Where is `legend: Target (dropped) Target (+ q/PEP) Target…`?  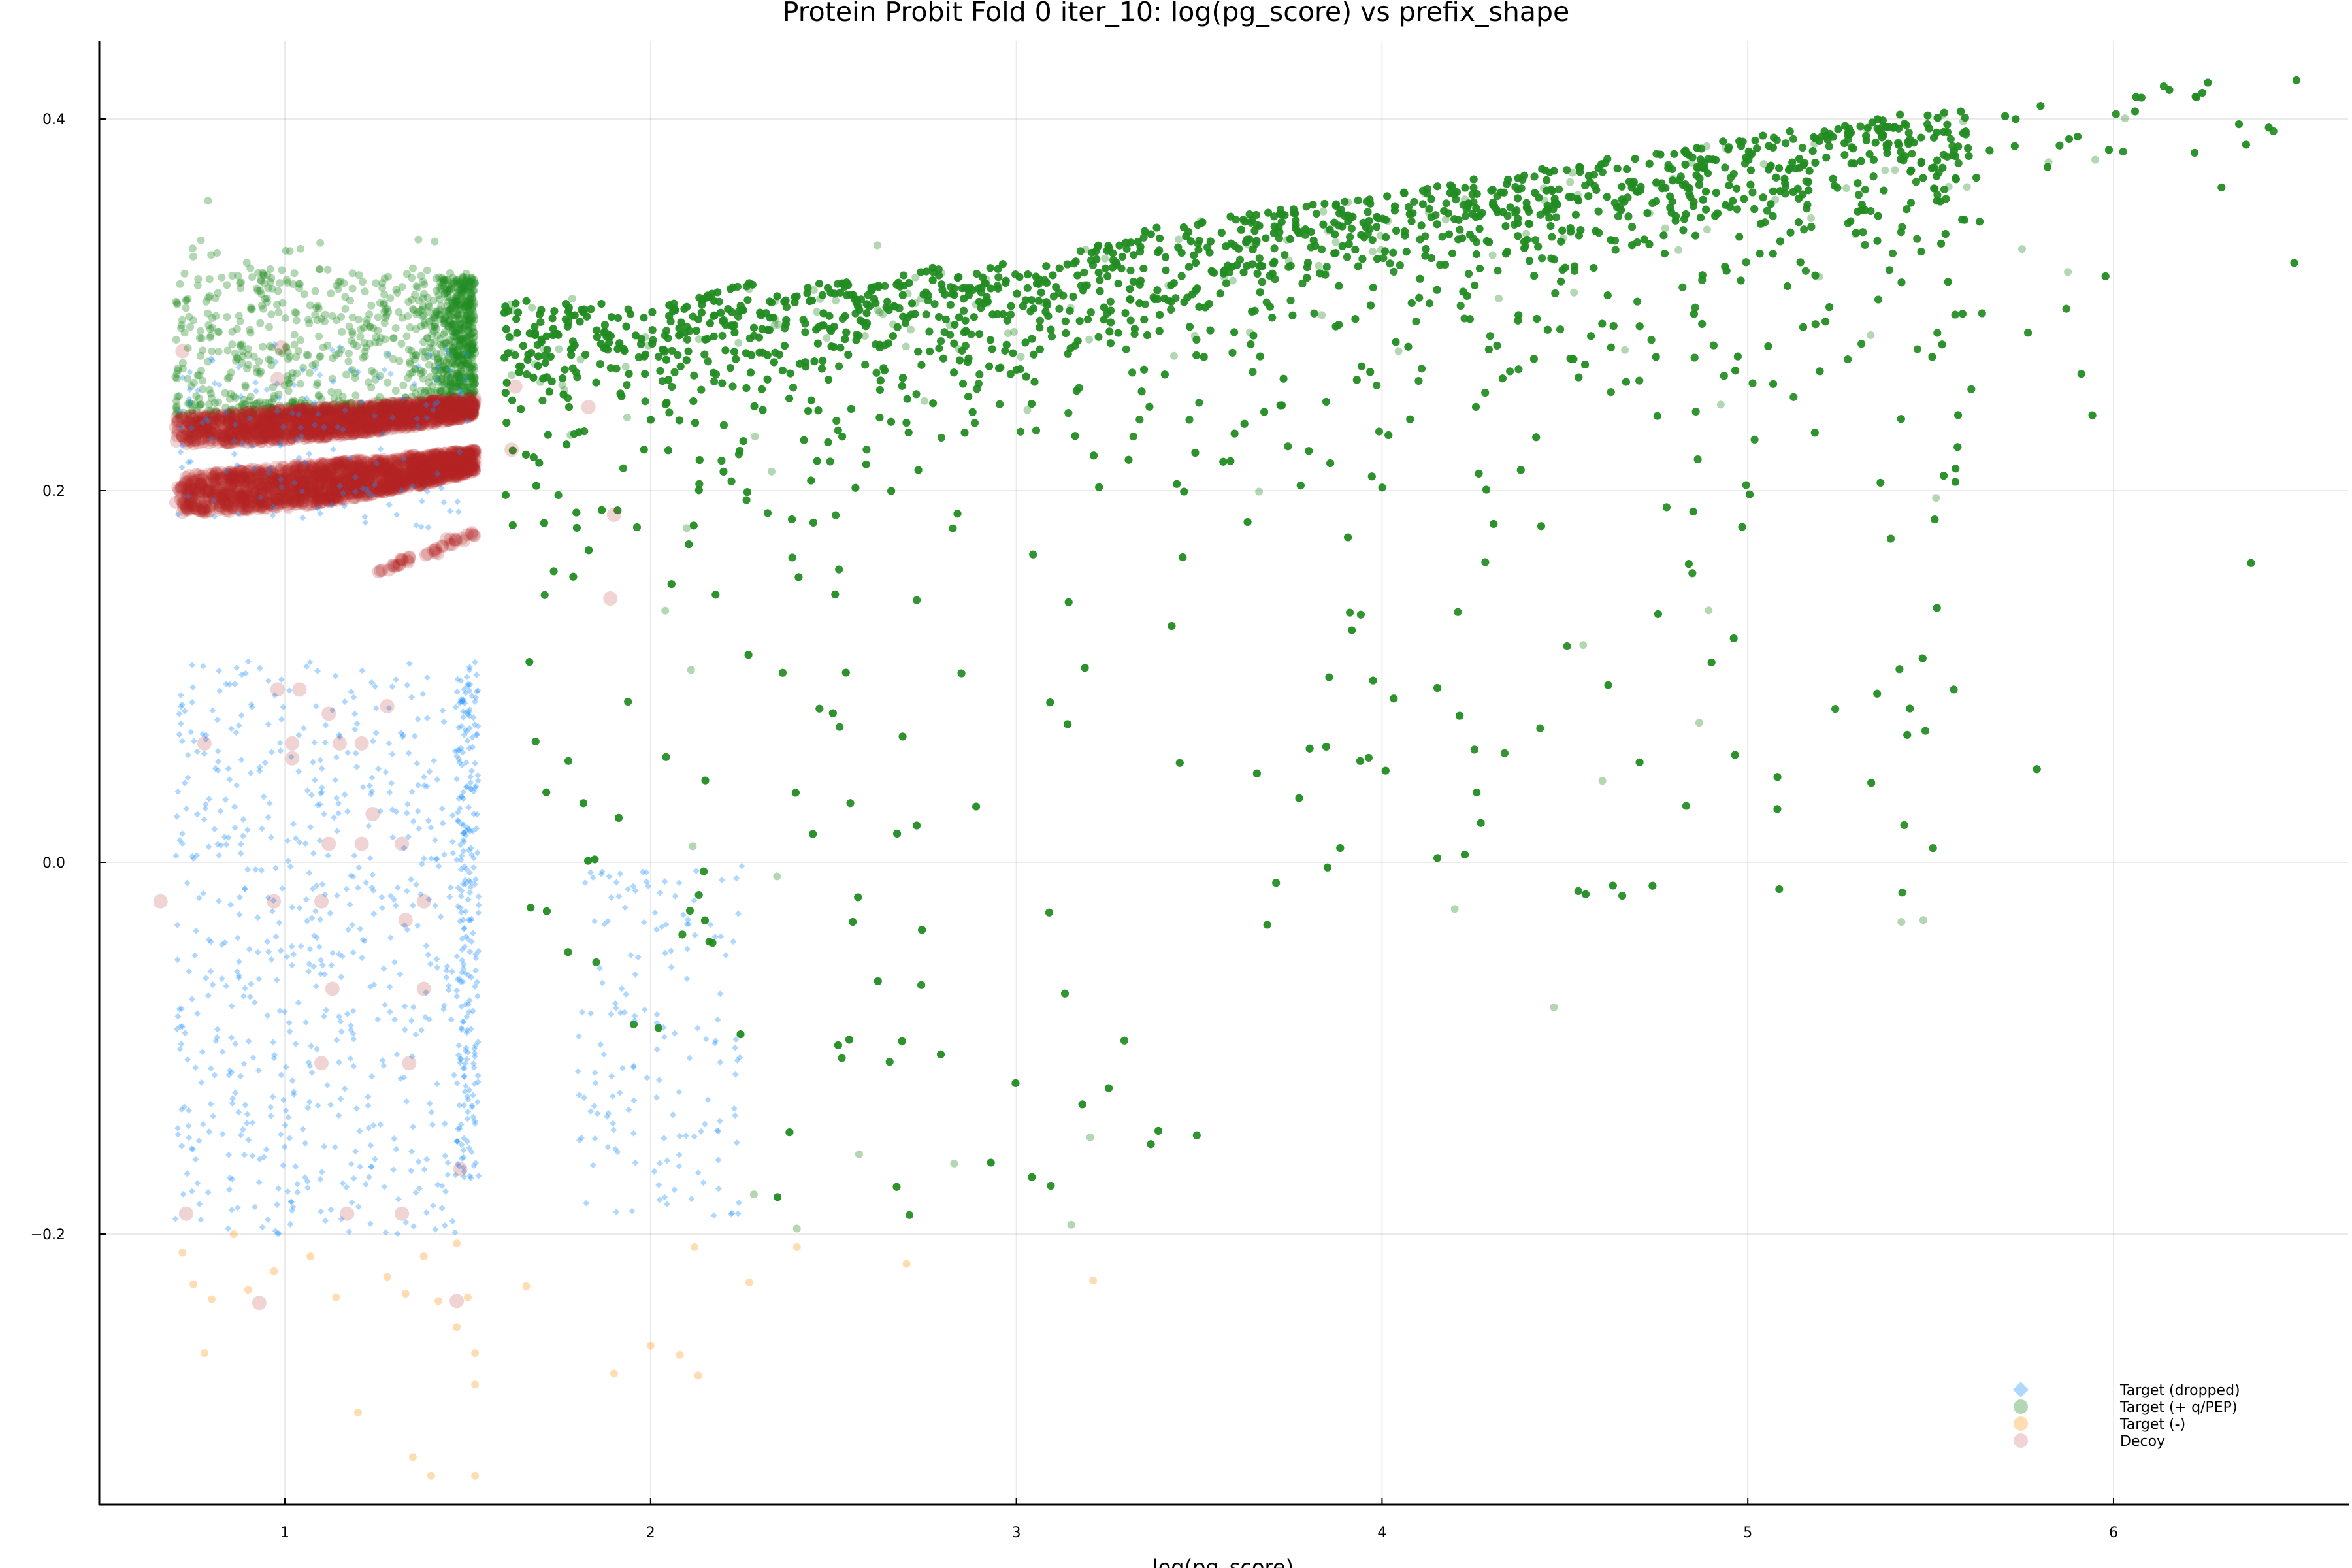
legend: Target (dropped) Target (+ q/PEP) Target… is located at coordinates (2126, 1416).